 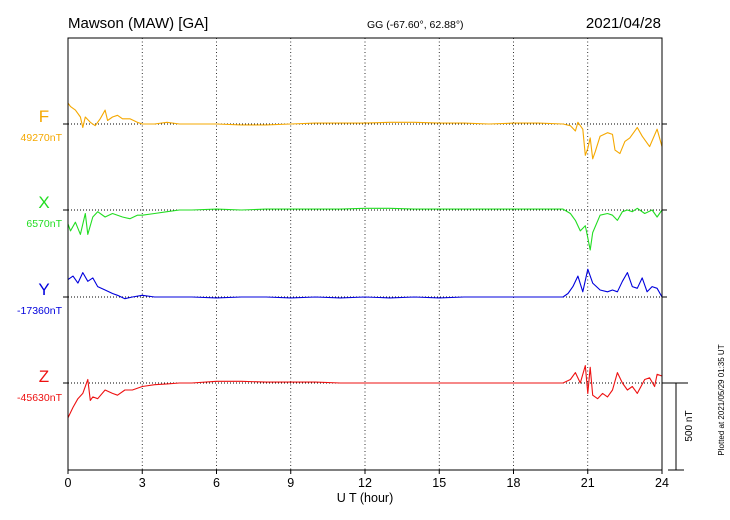 What do you see at coordinates (138, 23) in the screenshot?
I see `station-title: Mawson (MAW) [GA]` at bounding box center [138, 23].